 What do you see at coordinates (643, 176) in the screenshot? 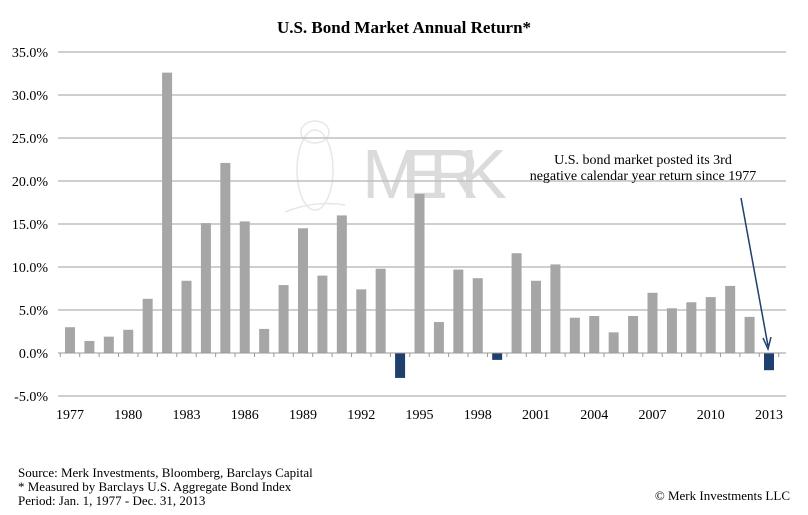
I see `annotation-line-2: negative calendar year return since 1977` at bounding box center [643, 176].